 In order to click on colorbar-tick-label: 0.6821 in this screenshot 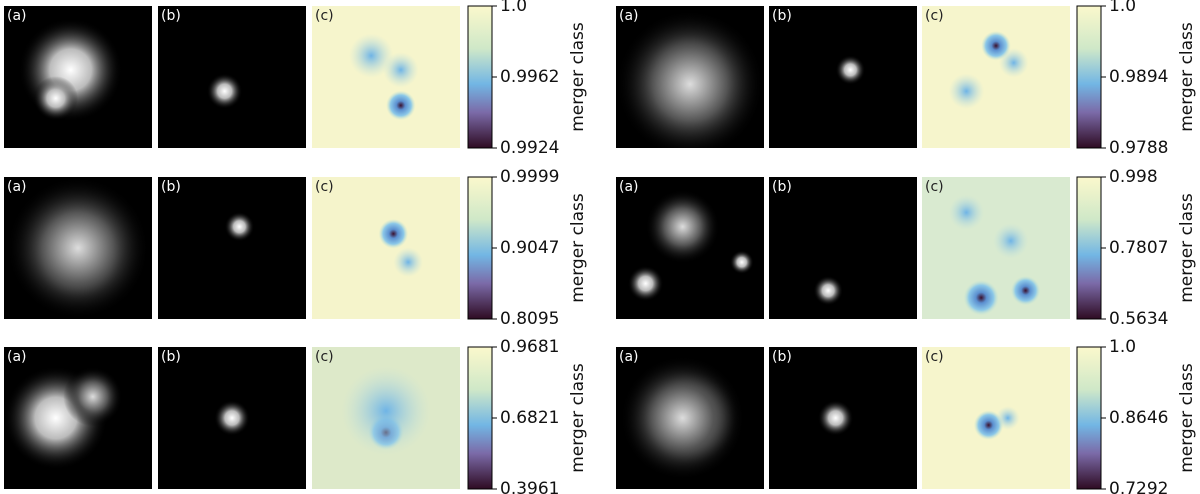, I will do `click(529, 418)`.